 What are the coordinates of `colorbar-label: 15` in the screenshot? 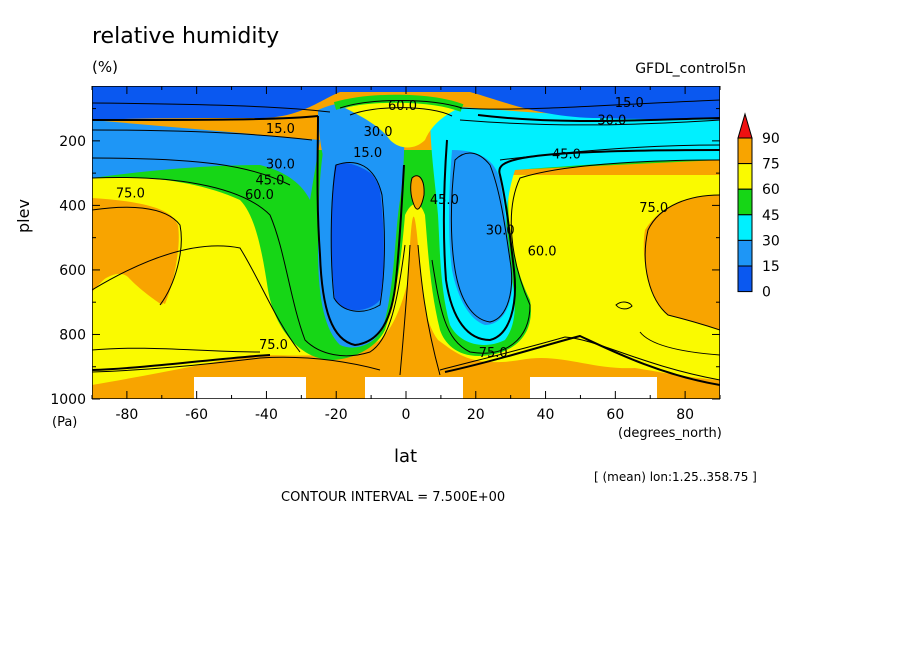 It's located at (771, 267).